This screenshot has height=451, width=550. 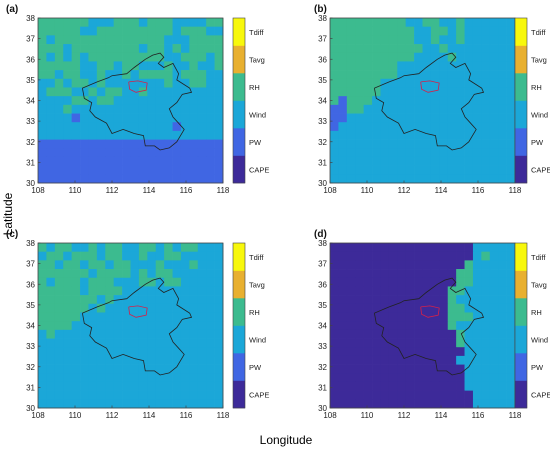 What do you see at coordinates (322, 59) in the screenshot?
I see `y-tick-label: 36` at bounding box center [322, 59].